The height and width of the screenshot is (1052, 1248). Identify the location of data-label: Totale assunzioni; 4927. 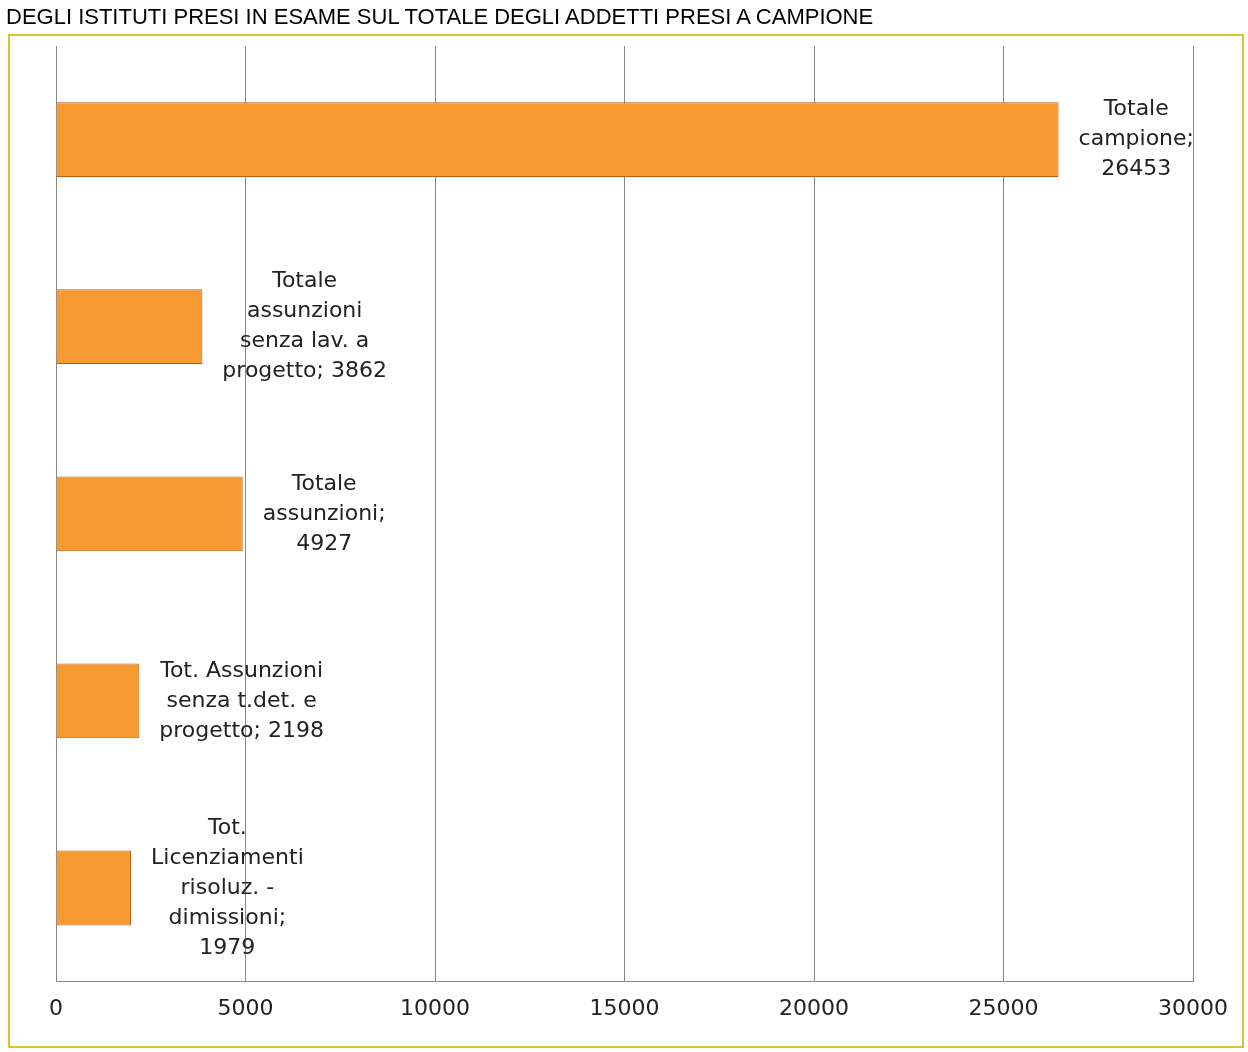
(324, 512).